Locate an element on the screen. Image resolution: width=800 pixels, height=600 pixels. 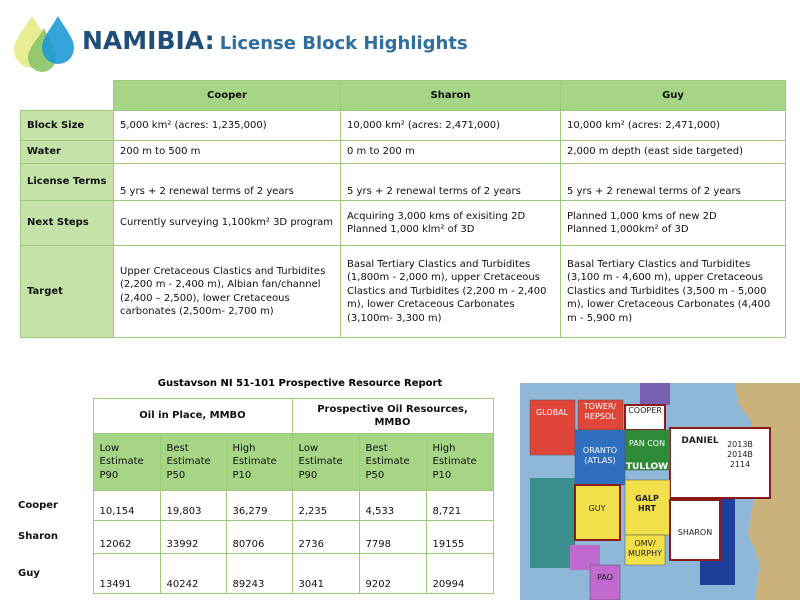
map-label: OMV/MURPHY is located at coordinates (645, 548).